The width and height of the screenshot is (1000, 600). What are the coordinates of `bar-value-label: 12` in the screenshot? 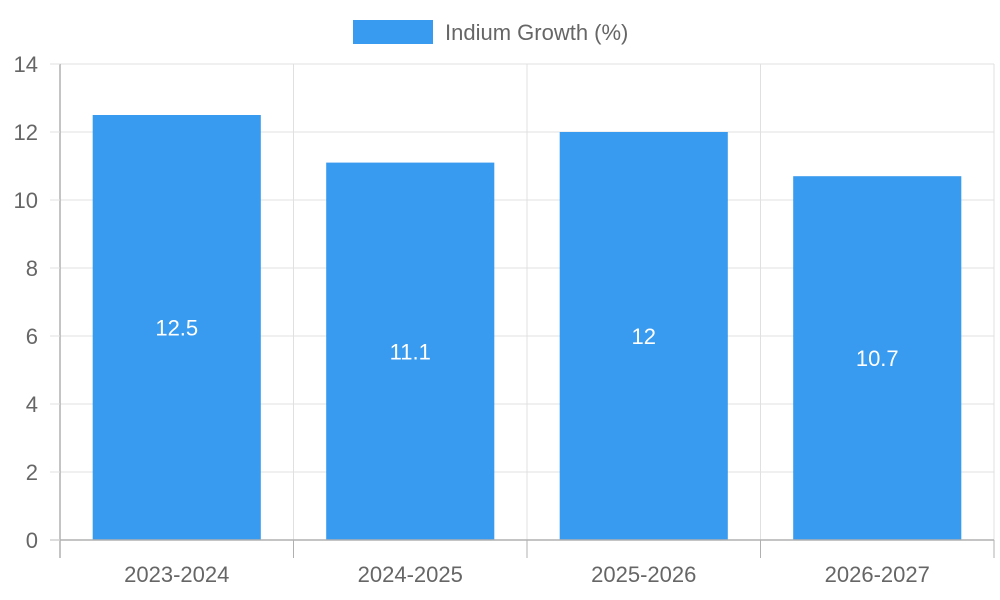 It's located at (644, 336).